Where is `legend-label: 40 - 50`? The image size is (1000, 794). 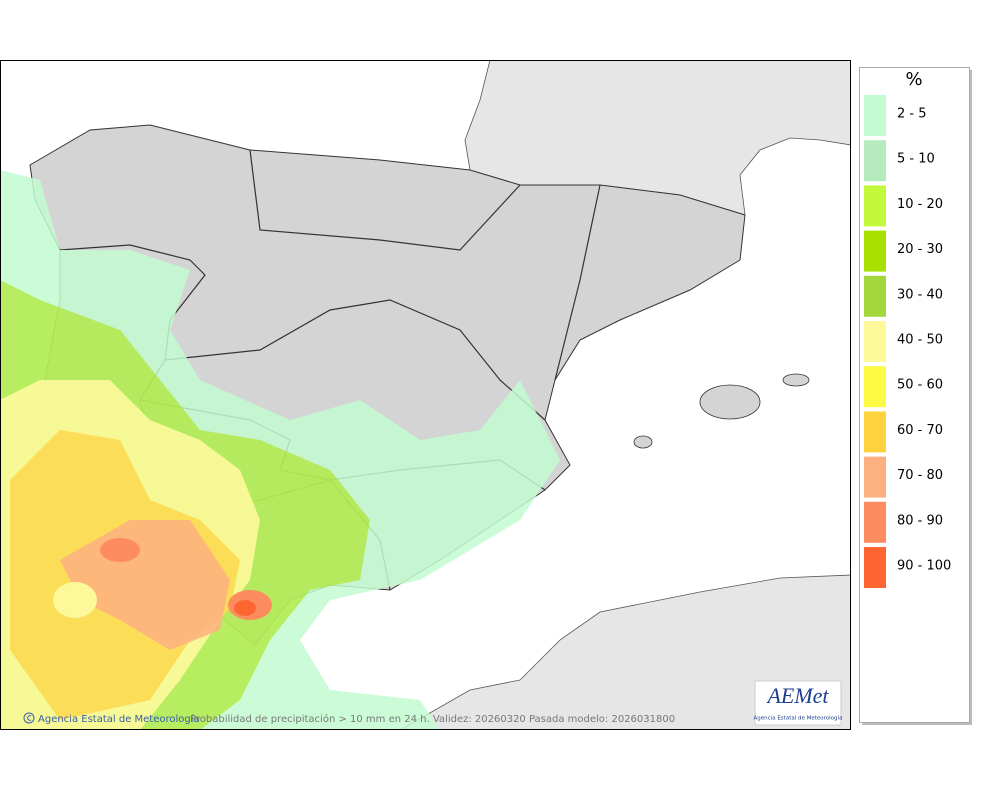 legend-label: 40 - 50 is located at coordinates (920, 340).